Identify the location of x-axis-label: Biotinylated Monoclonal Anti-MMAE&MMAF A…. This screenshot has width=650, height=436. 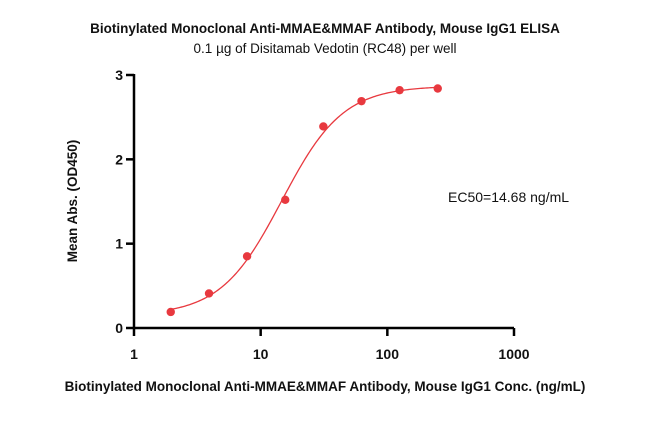
(325, 386).